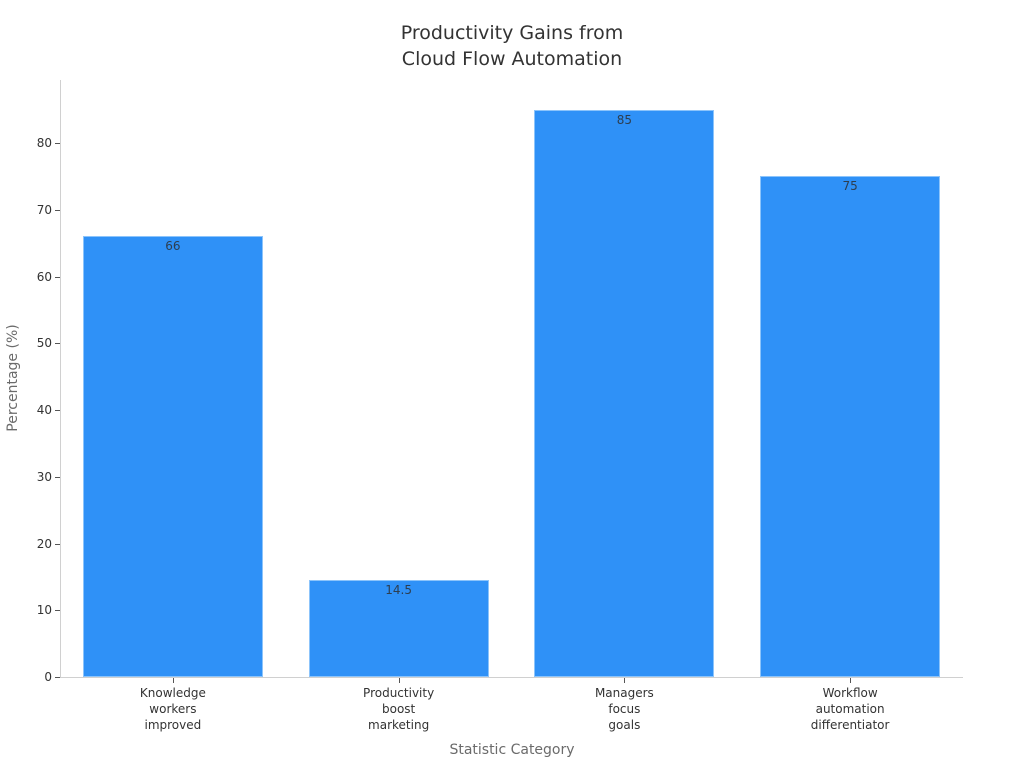  What do you see at coordinates (60, 379) in the screenshot?
I see `y-axis-line` at bounding box center [60, 379].